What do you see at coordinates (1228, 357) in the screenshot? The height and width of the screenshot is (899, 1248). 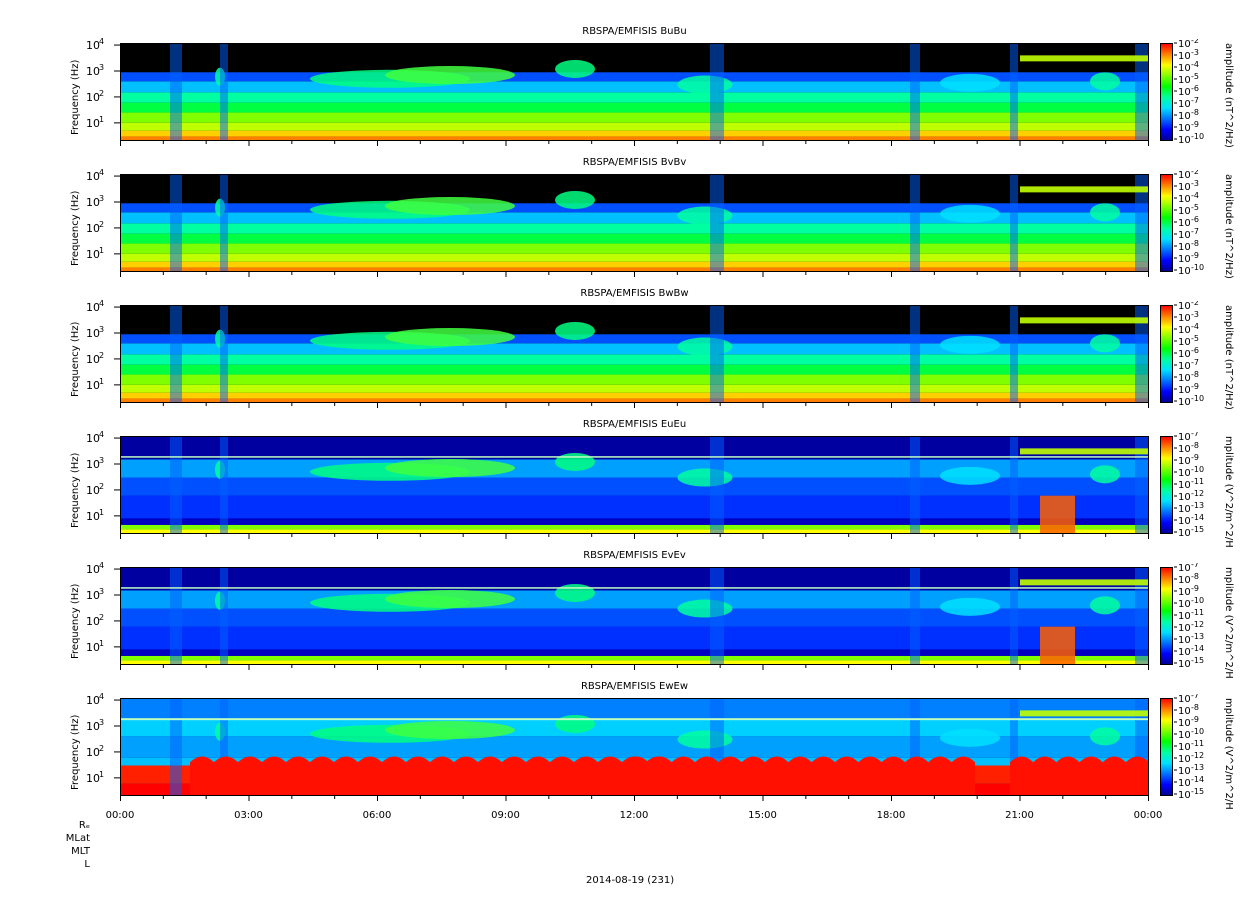 I see `colorbar-label: amplitude (nT^2/Hz)` at bounding box center [1228, 357].